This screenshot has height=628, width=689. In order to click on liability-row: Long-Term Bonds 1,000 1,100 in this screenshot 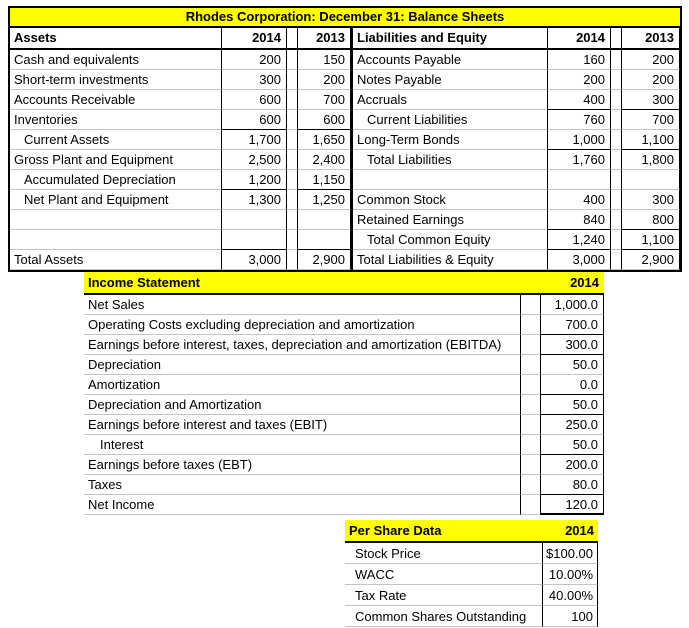, I will do `click(516, 140)`.